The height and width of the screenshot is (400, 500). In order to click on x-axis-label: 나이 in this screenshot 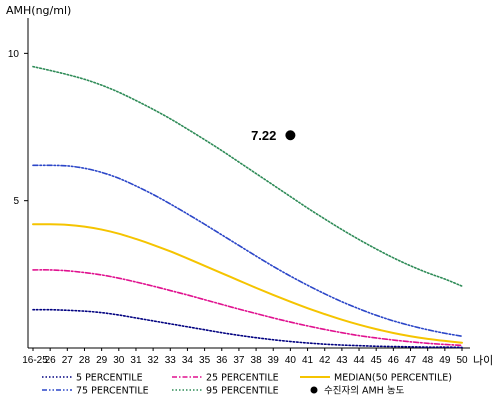, I will do `click(483, 360)`.